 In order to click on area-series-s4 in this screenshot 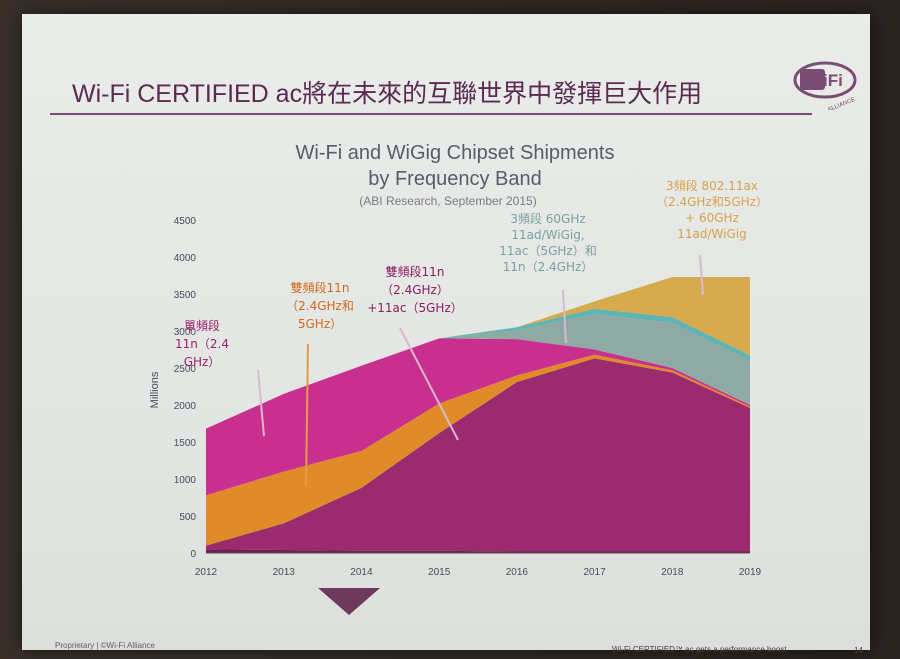, I will do `click(478, 417)`.